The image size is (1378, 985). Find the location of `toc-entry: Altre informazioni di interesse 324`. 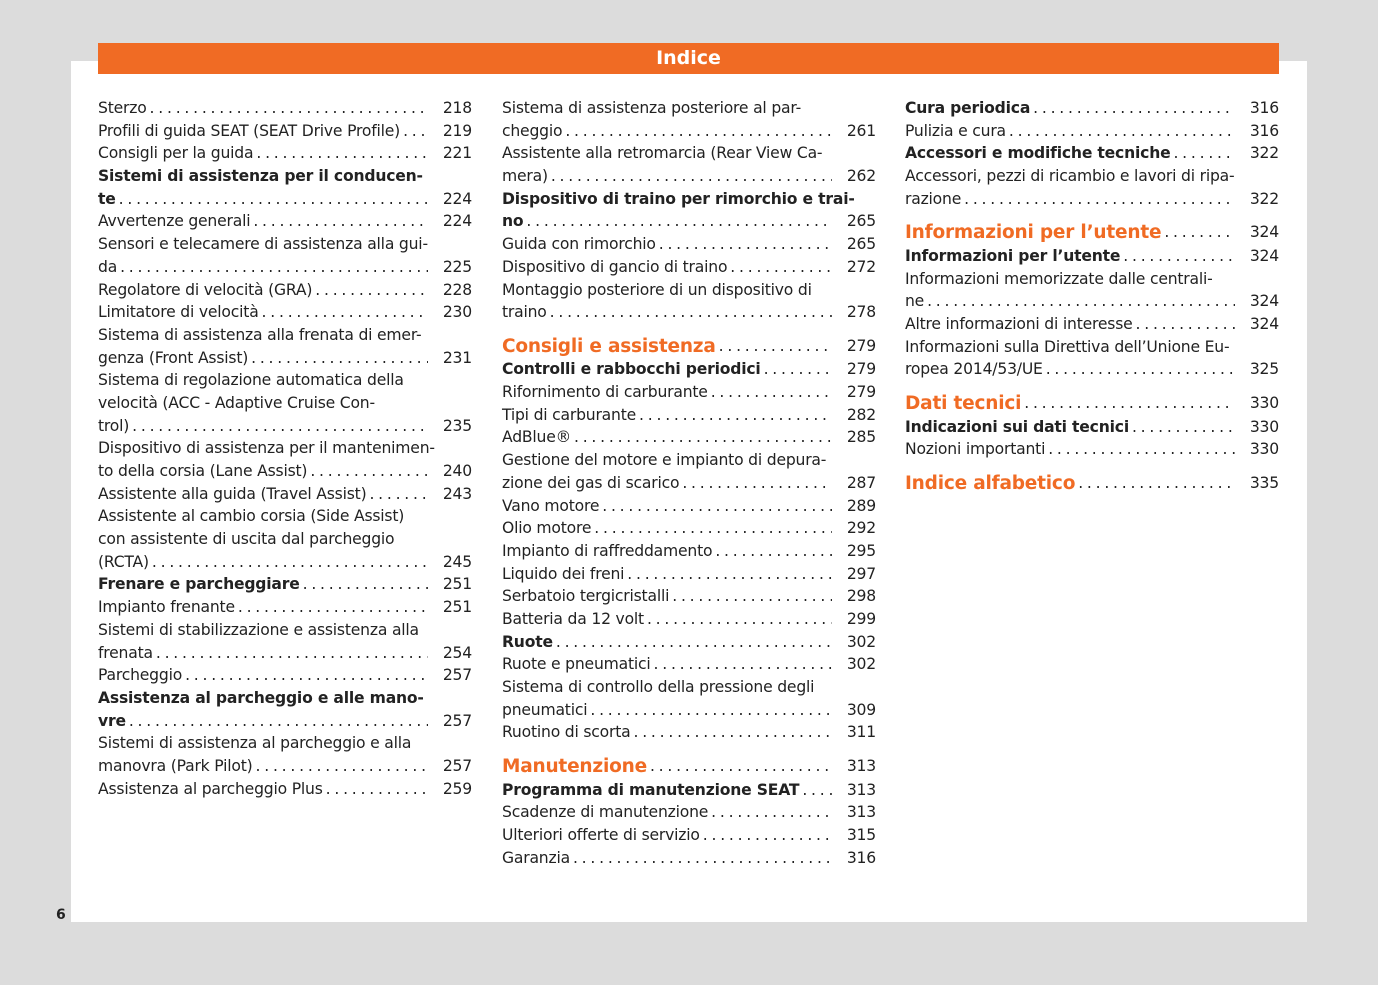

toc-entry: Altre informazioni di interesse 324 is located at coordinates (1092, 324).